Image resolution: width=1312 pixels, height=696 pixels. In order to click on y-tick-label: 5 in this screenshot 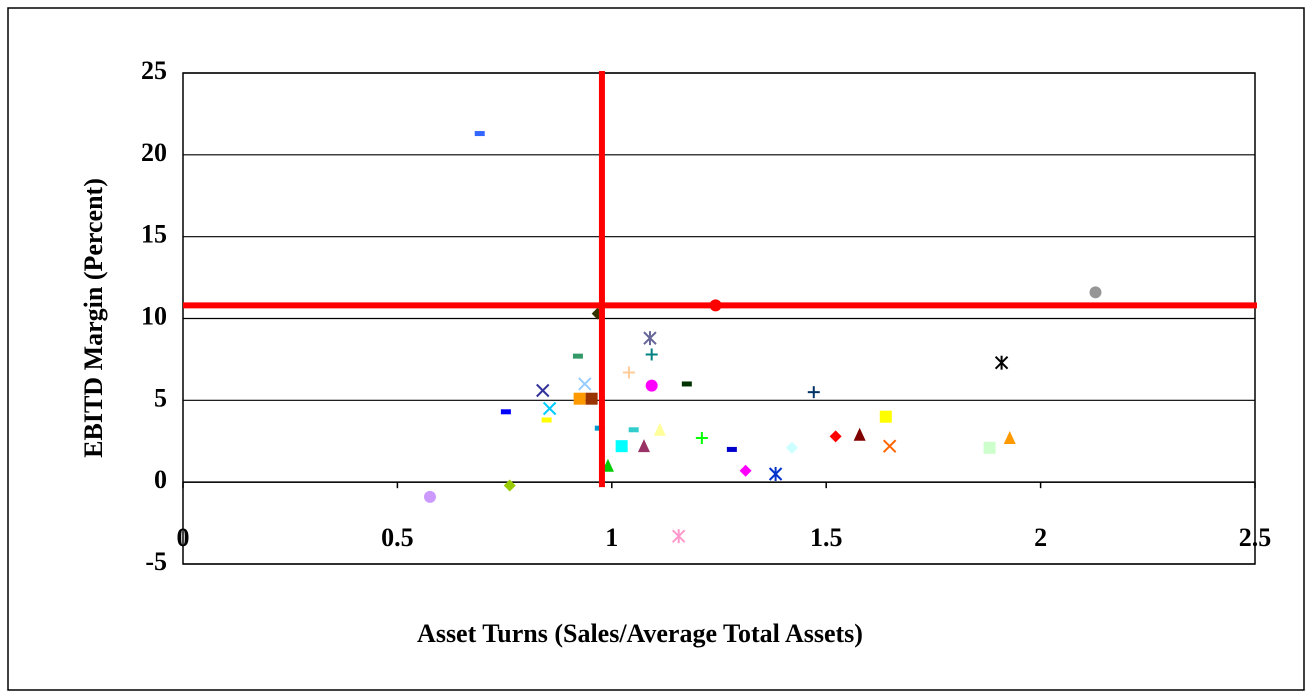, I will do `click(160, 397)`.